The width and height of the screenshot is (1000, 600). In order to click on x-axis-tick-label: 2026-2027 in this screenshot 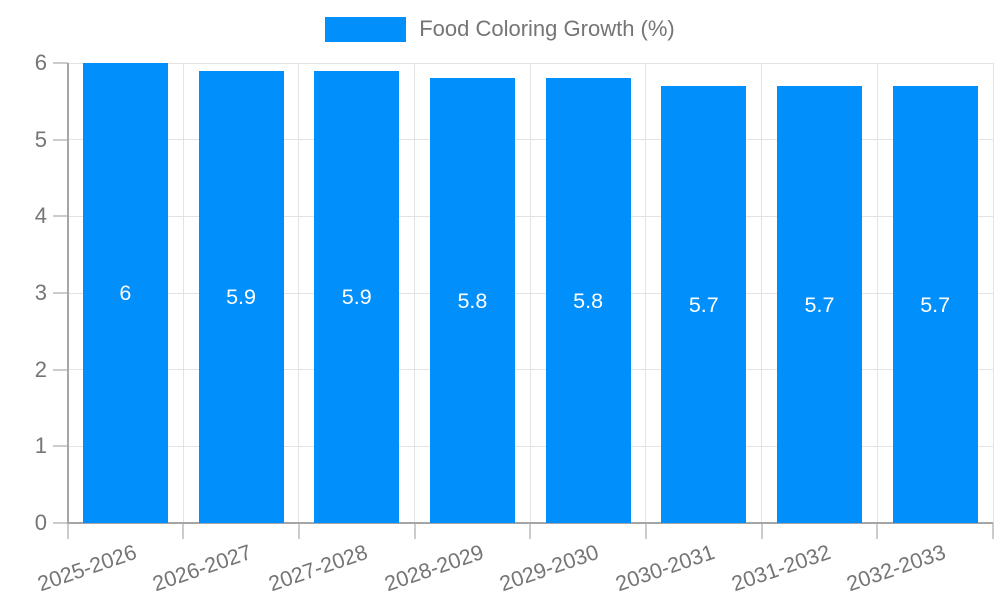, I will do `click(202, 568)`.